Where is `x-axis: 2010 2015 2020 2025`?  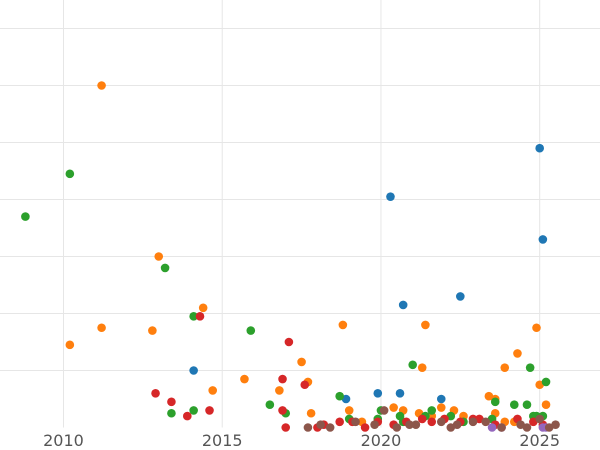 x-axis: 2010 2015 2020 2025 is located at coordinates (301, 440).